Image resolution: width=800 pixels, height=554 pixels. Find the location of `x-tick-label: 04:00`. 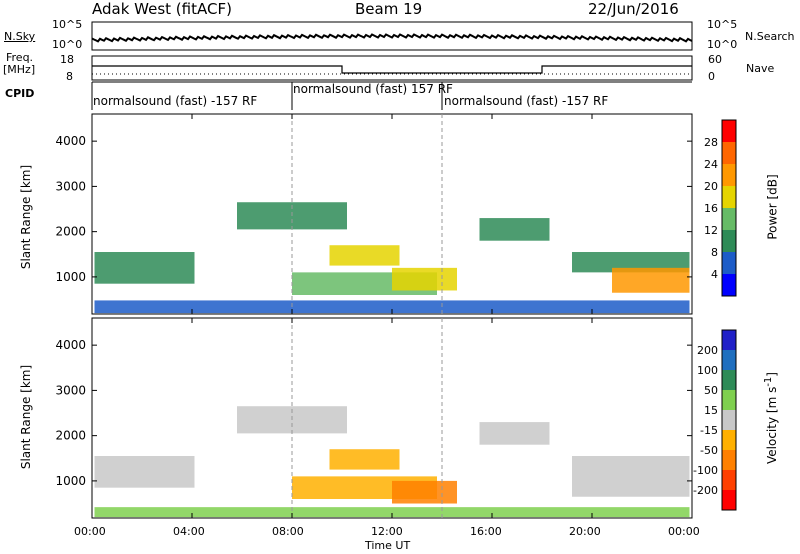

x-tick-label: 04:00 is located at coordinates (189, 531).